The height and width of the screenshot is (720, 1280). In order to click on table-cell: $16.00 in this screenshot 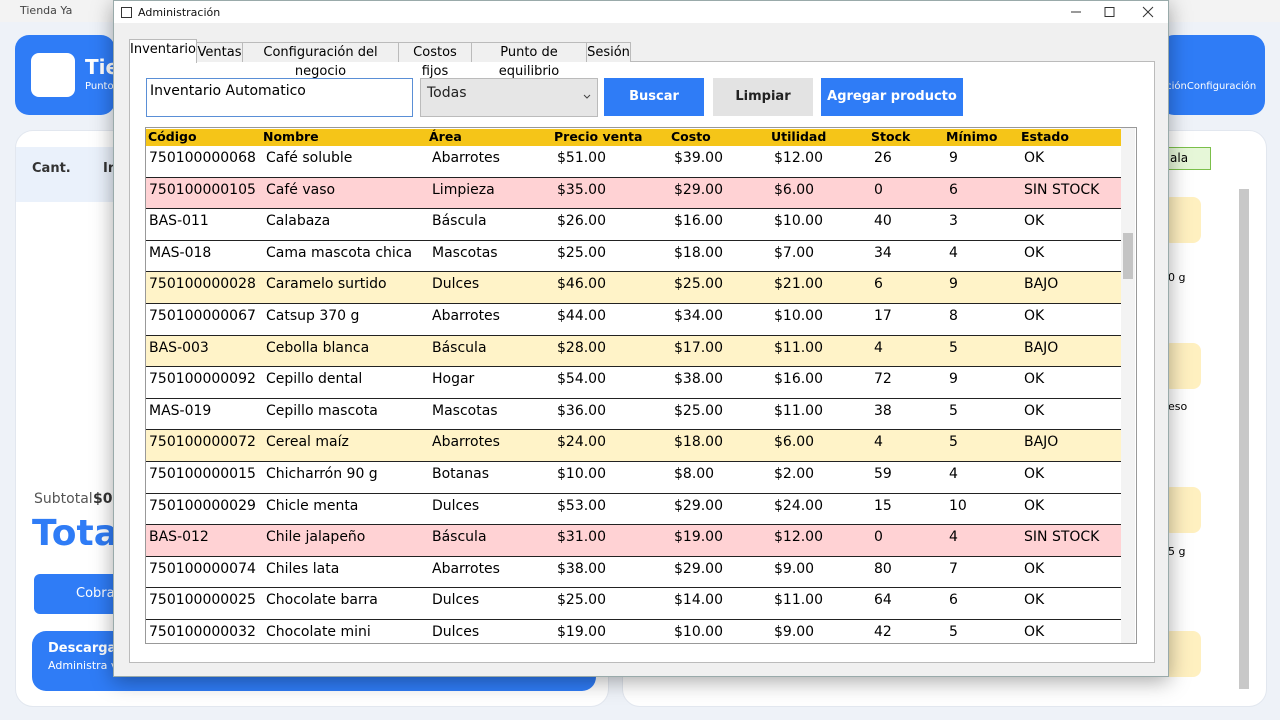, I will do `click(798, 379)`.